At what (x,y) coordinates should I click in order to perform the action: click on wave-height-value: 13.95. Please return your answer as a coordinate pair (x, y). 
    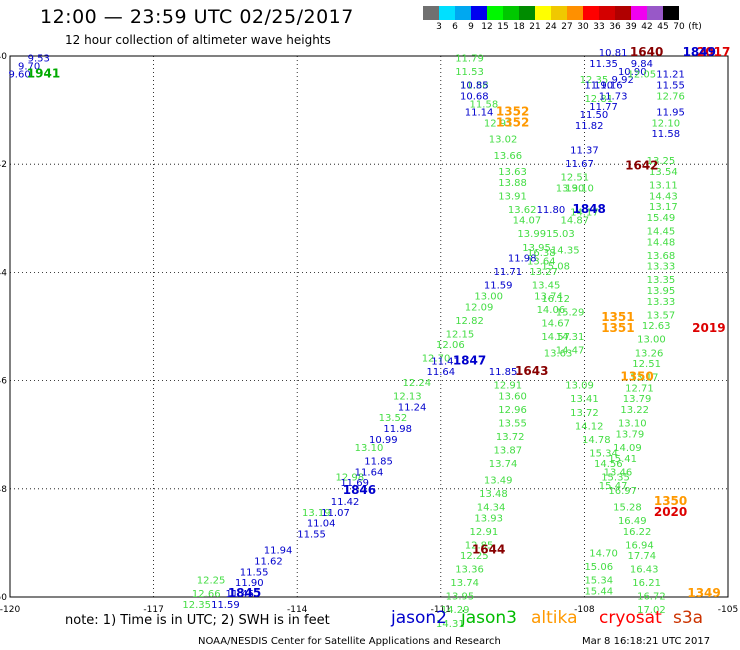
    Looking at the image, I should click on (460, 597).